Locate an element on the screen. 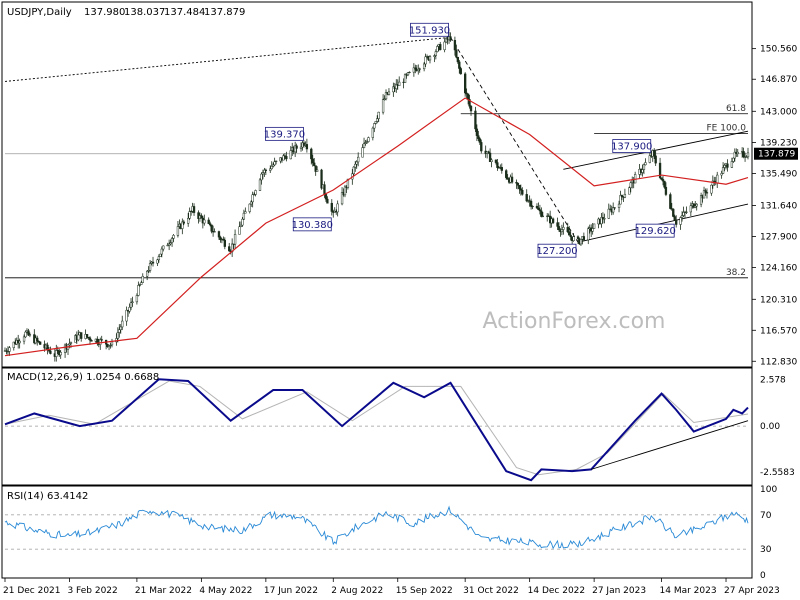 The height and width of the screenshot is (600, 800). date-tick-label: 17 Jun 2022 is located at coordinates (291, 591).